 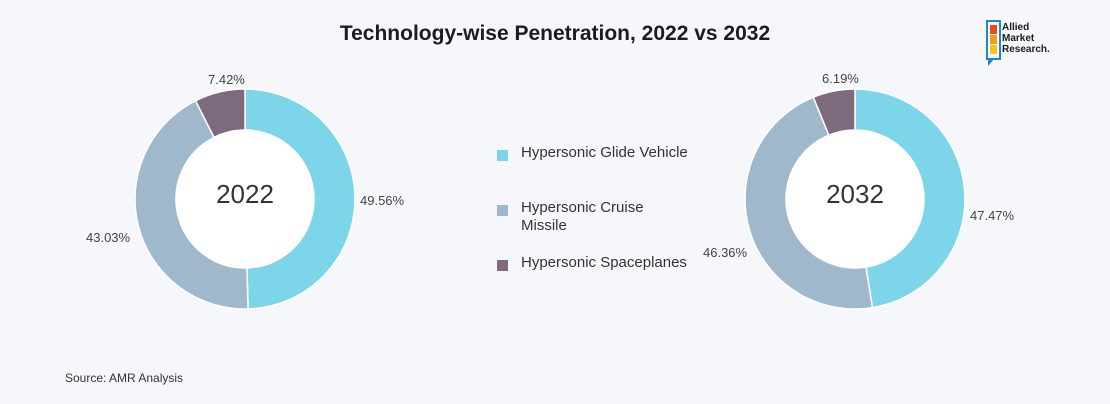 I want to click on logo-mark-icon, so click(x=993, y=43).